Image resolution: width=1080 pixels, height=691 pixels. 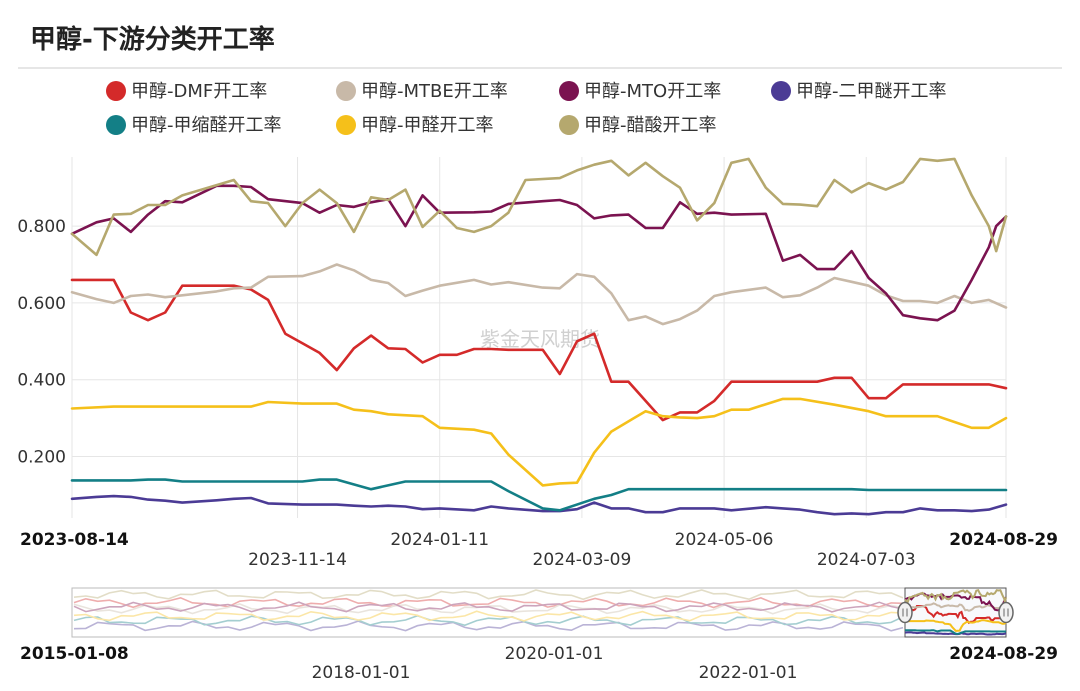 I want to click on navigator-tick-label-1: 2020-01-01, so click(x=554, y=654).